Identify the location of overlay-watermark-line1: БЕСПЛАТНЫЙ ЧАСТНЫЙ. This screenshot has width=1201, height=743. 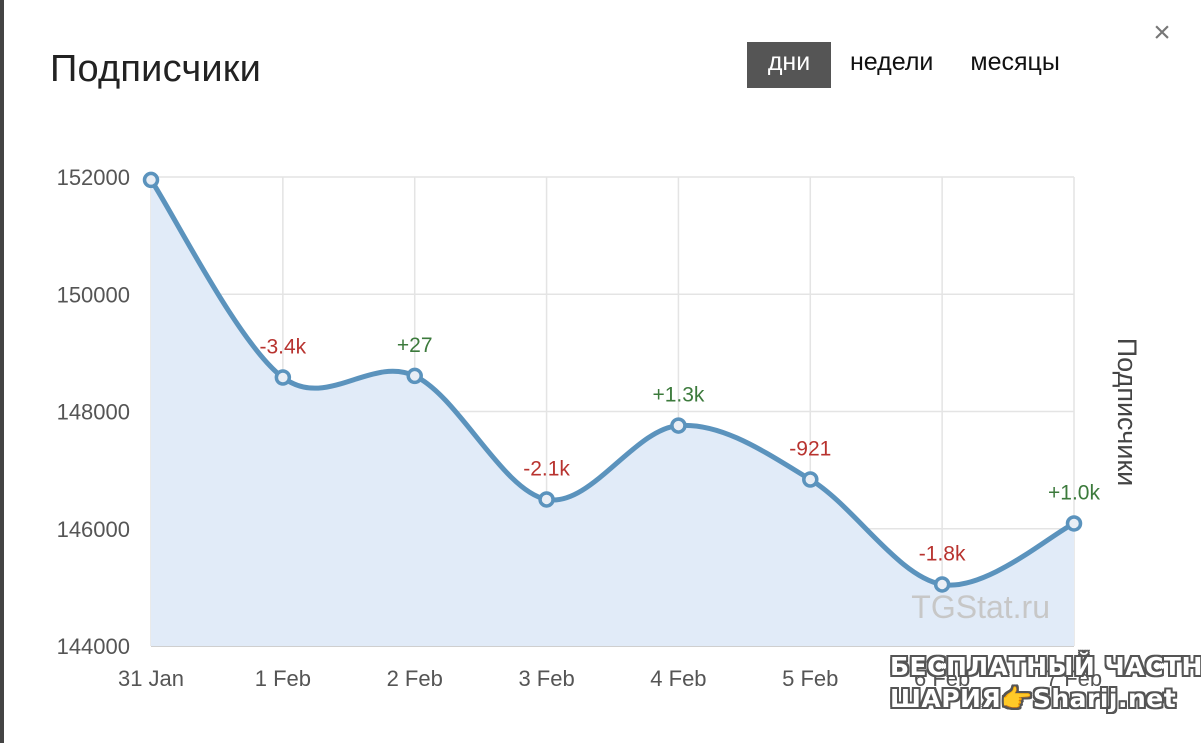
(1045, 666).